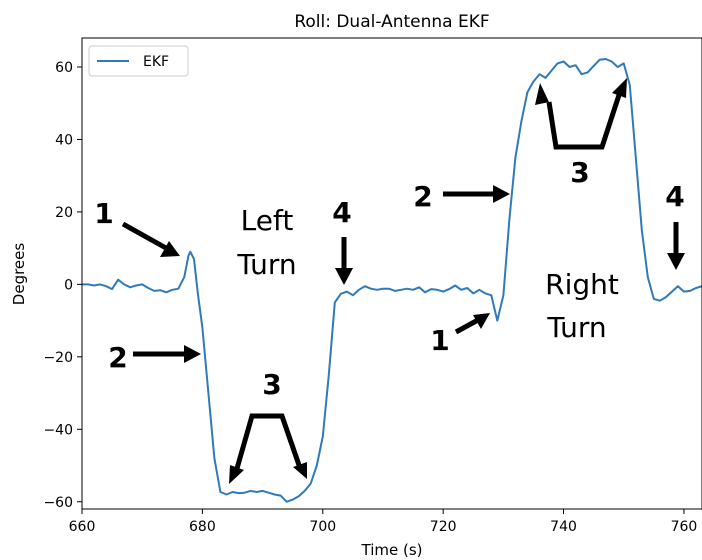 This screenshot has width=702, height=560. What do you see at coordinates (64, 140) in the screenshot?
I see `y-tick-label: 40` at bounding box center [64, 140].